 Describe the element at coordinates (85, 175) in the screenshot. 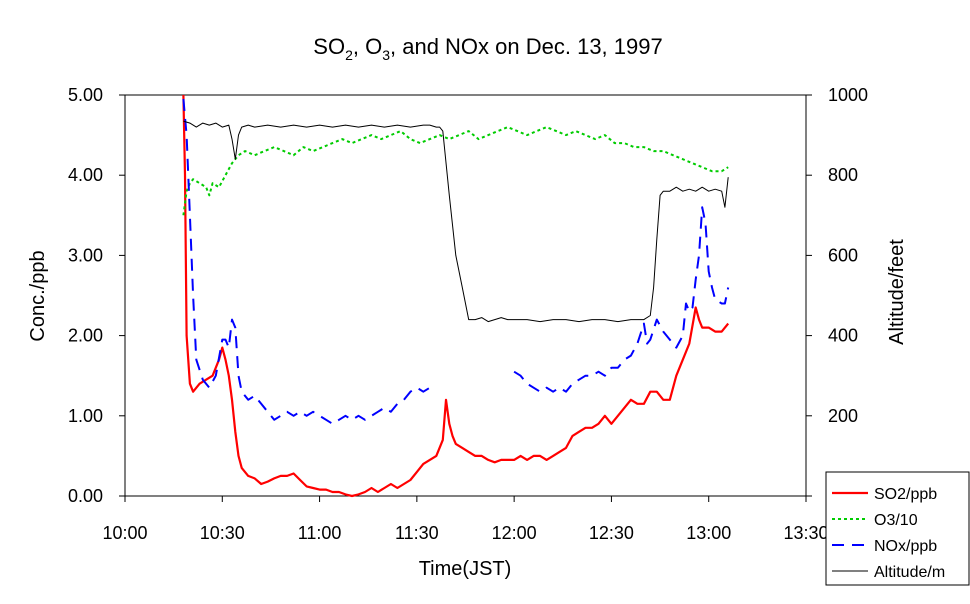

I see `y-left-tick-label: 4.00` at that location.